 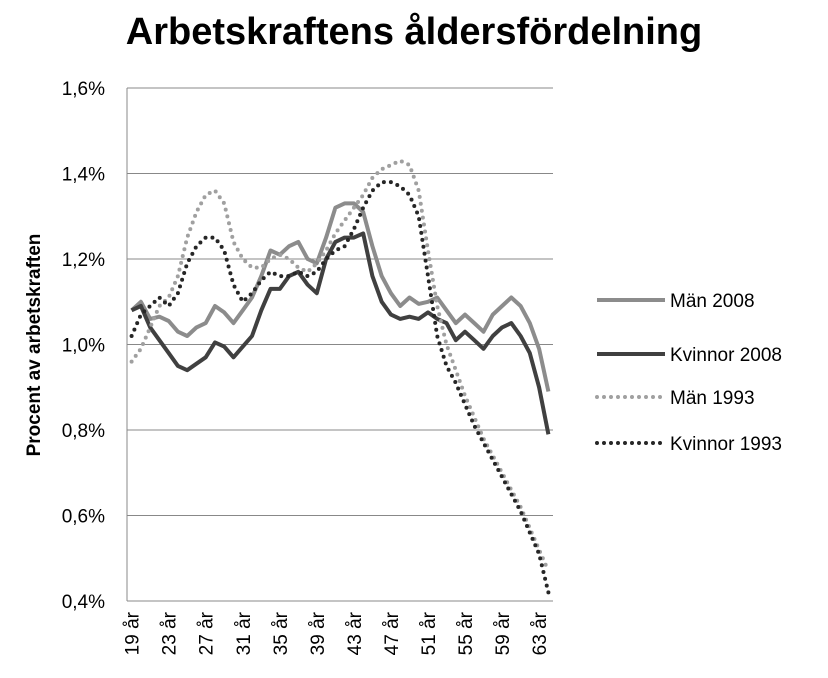 What do you see at coordinates (503, 633) in the screenshot?
I see `x-tick-label: 59 år` at bounding box center [503, 633].